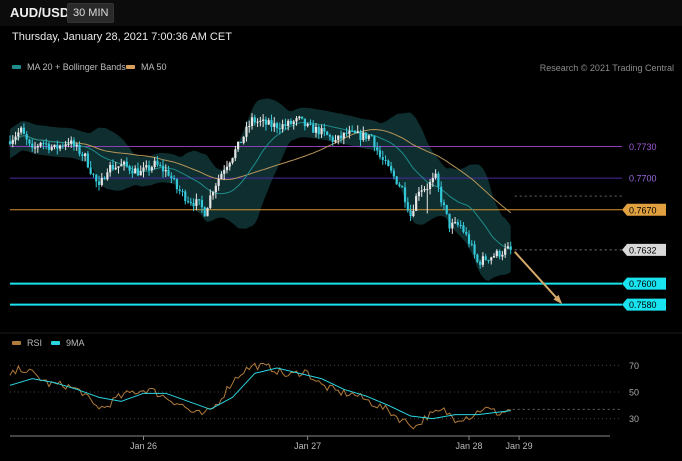 This screenshot has width=682, height=461. I want to click on legend-ma20: MA 20 + Bollinger Bands, so click(69, 67).